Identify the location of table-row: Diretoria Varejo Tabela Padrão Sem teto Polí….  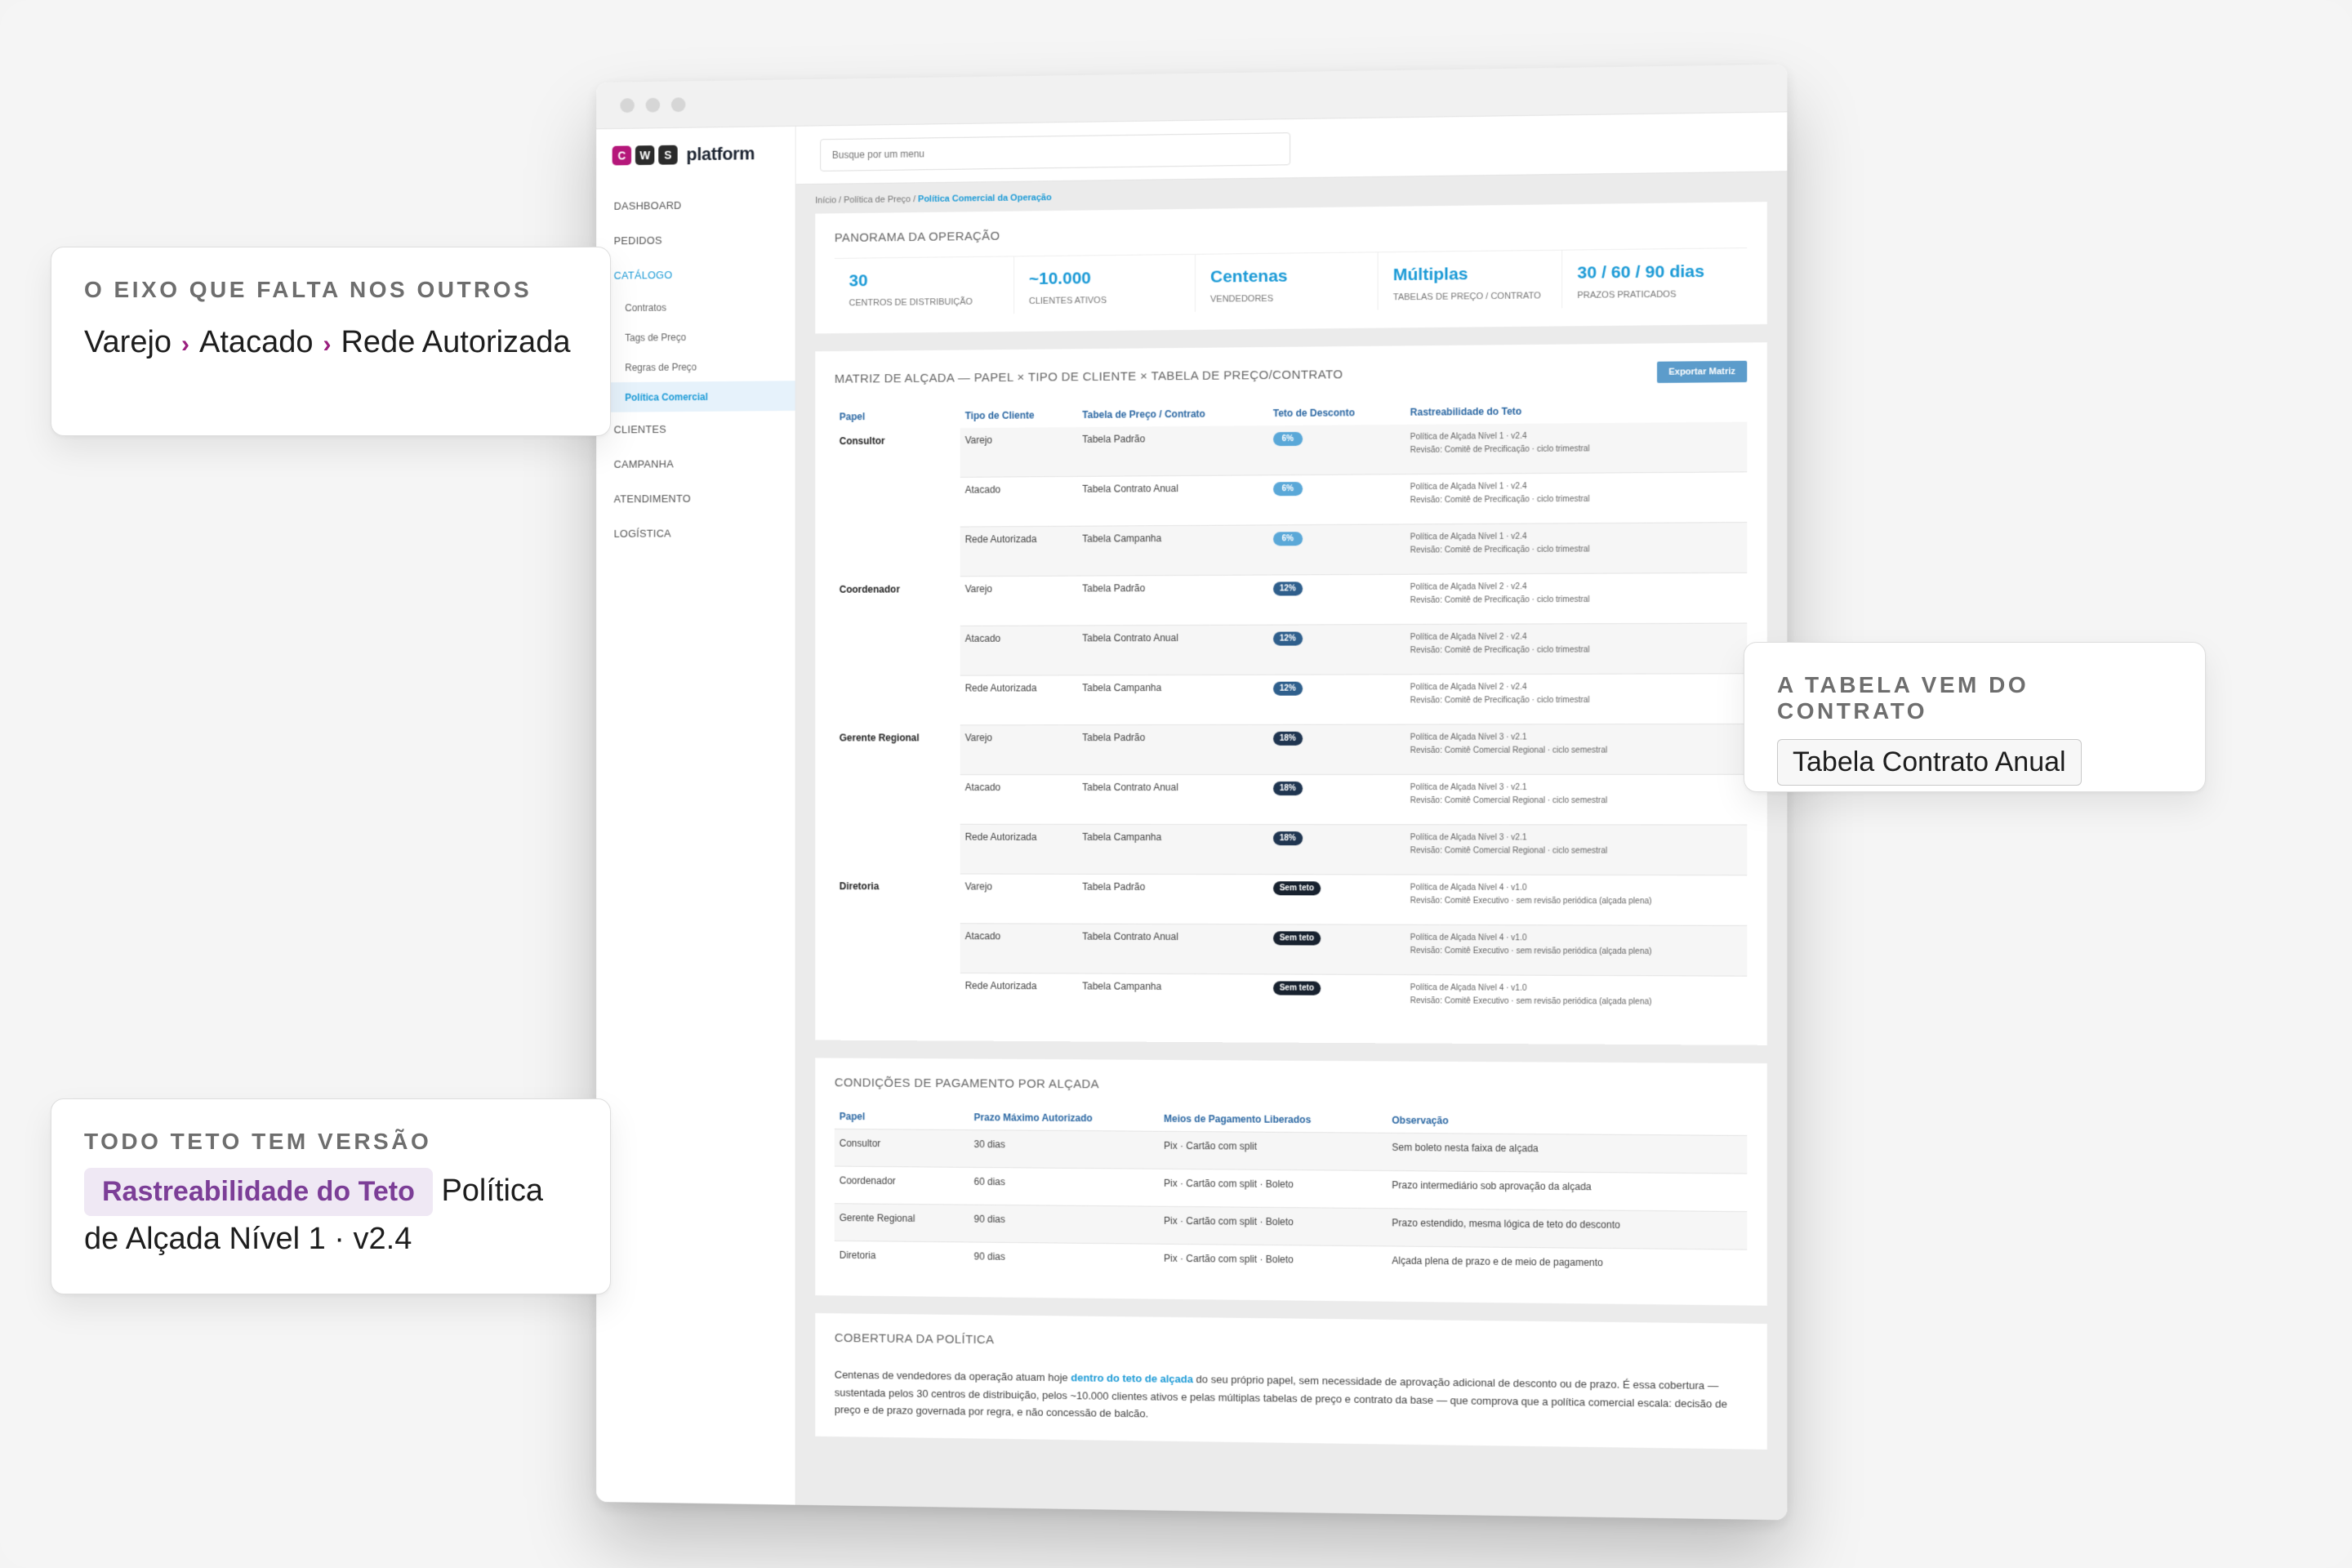
(1291, 900).